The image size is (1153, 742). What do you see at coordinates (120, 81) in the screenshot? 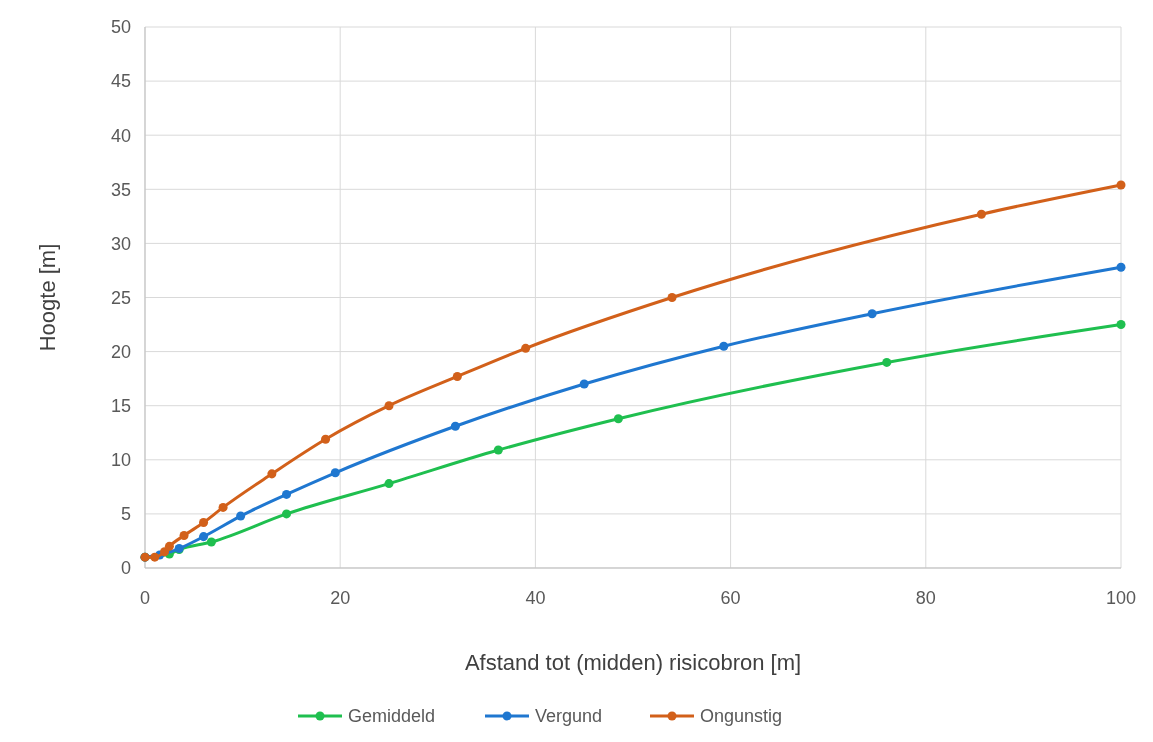
I see `y-tick-label: 45` at bounding box center [120, 81].